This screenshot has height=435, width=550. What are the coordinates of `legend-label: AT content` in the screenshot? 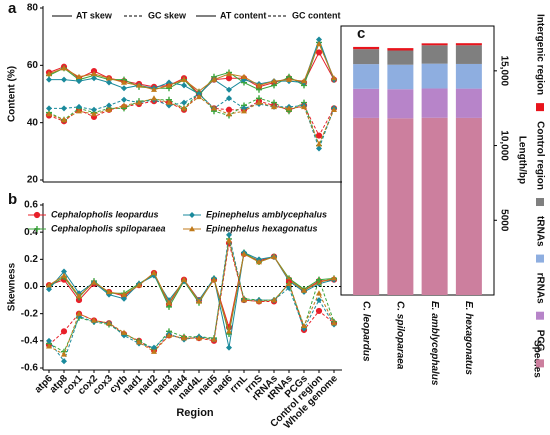 It's located at (243, 15).